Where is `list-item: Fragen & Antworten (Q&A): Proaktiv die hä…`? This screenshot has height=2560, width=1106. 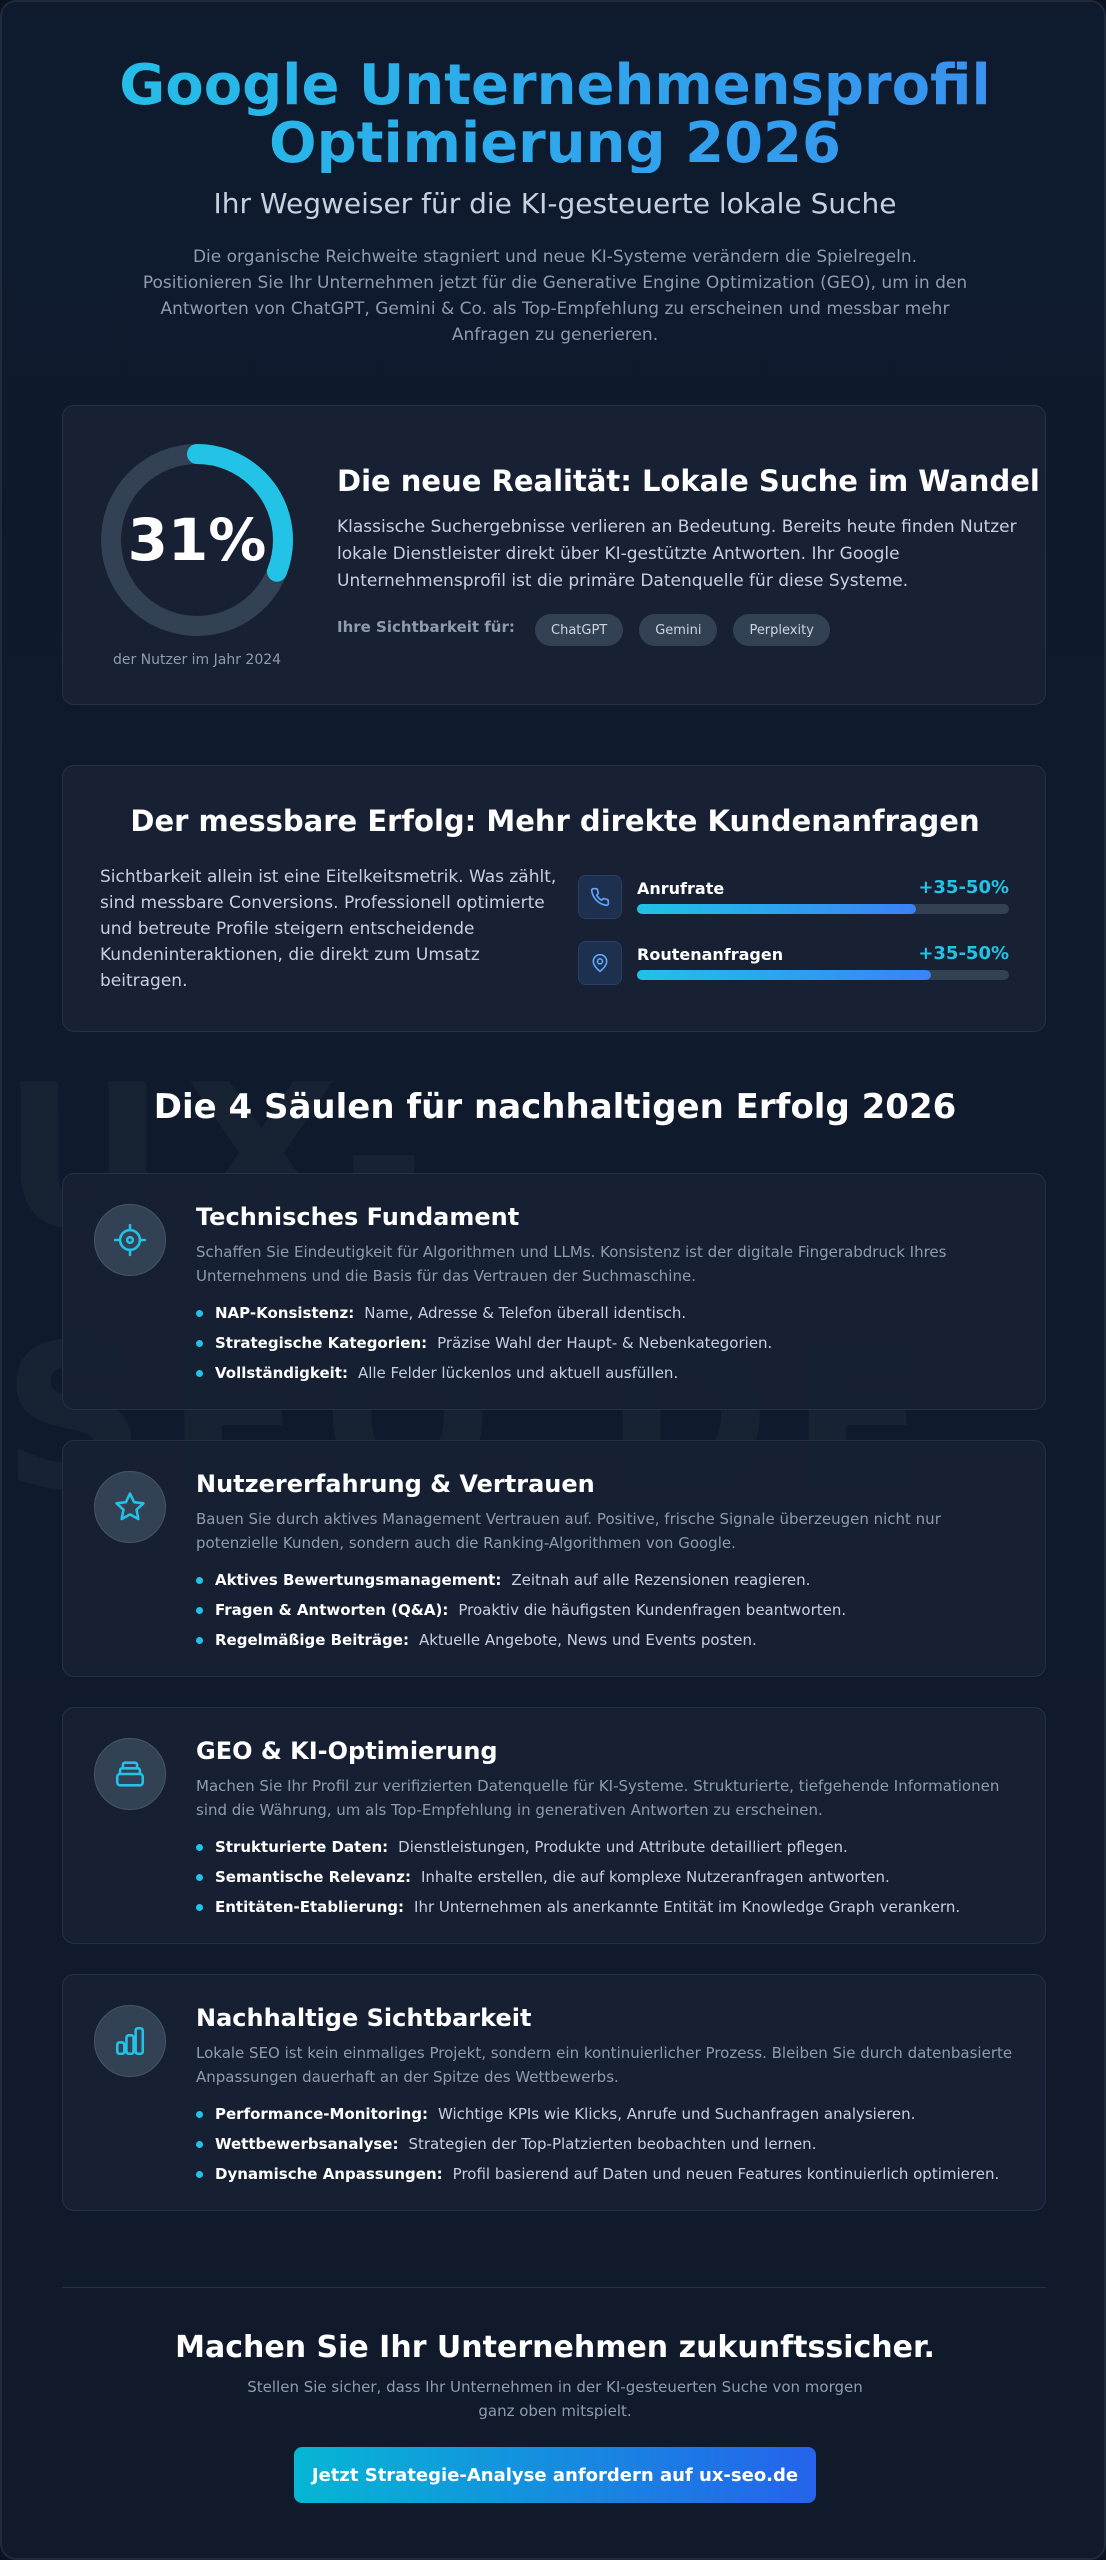 list-item: Fragen & Antworten (Q&A): Proaktiv die hä… is located at coordinates (521, 1610).